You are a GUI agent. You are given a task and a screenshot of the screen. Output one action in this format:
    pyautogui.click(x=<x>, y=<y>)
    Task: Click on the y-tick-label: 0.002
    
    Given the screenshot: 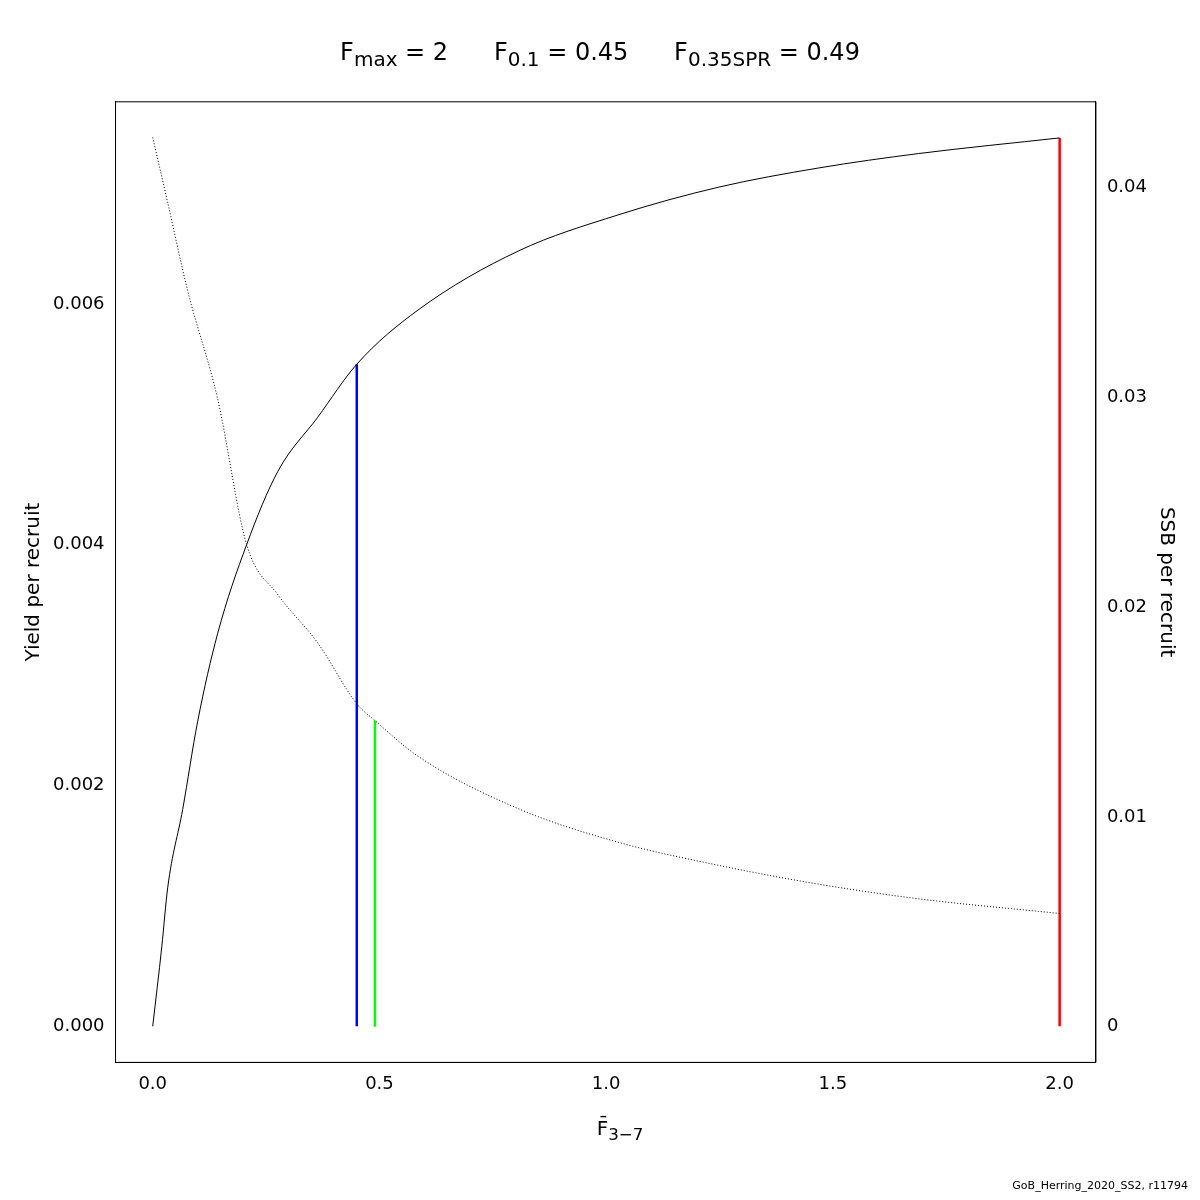 What is the action you would take?
    pyautogui.click(x=79, y=784)
    